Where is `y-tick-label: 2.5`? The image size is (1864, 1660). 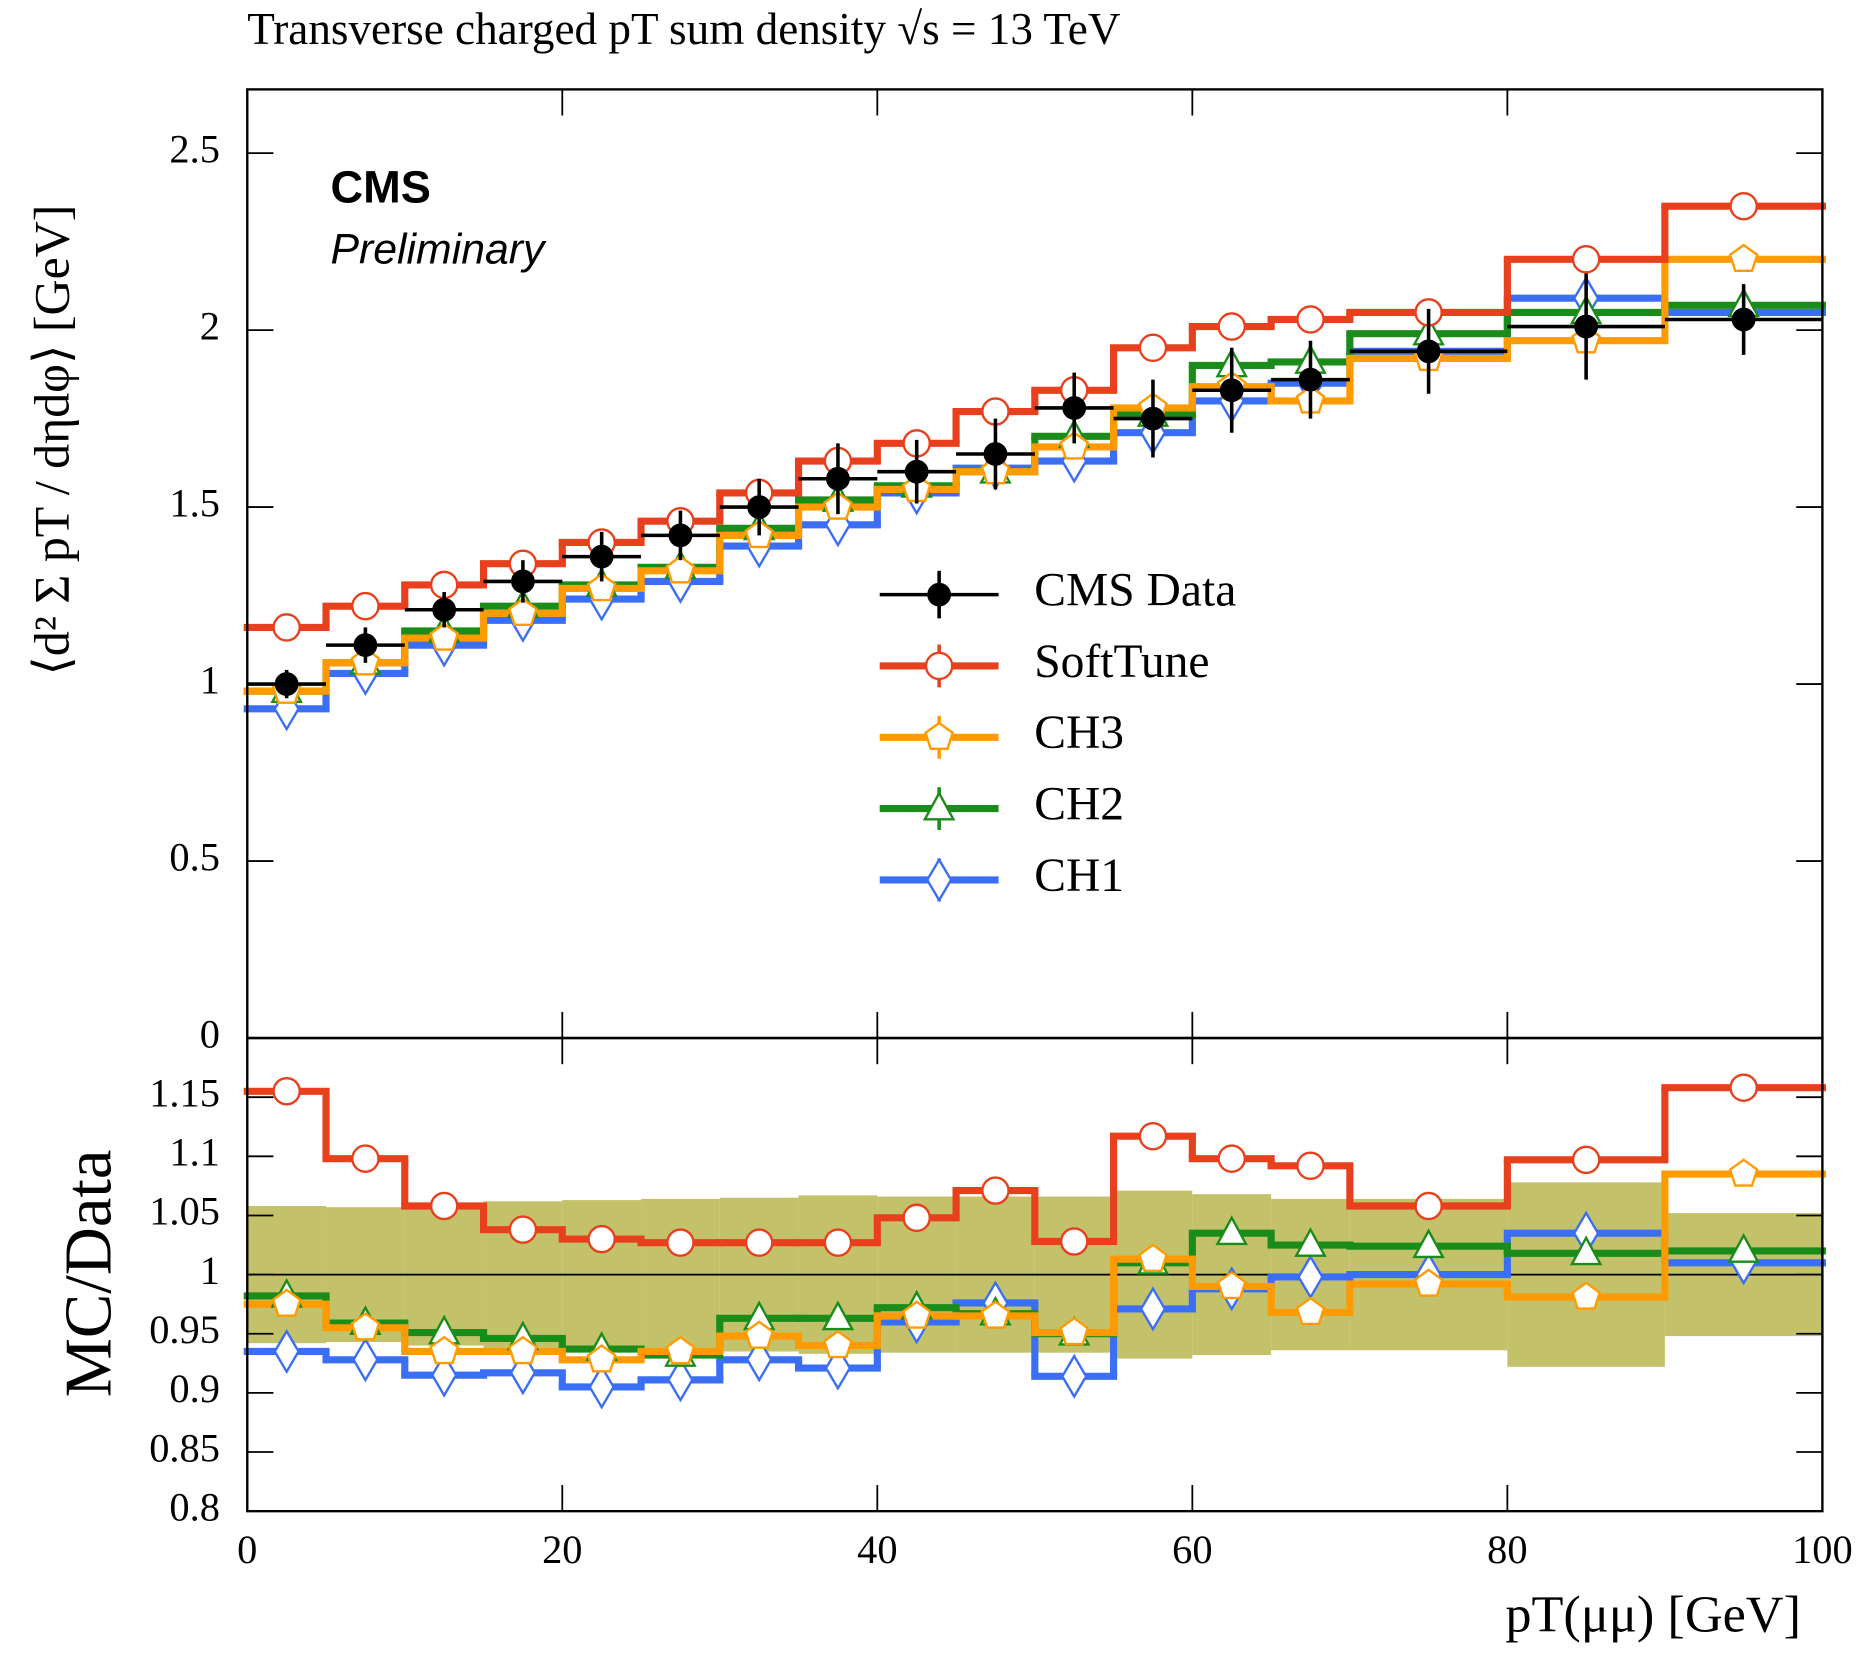
y-tick-label: 2.5 is located at coordinates (194, 148).